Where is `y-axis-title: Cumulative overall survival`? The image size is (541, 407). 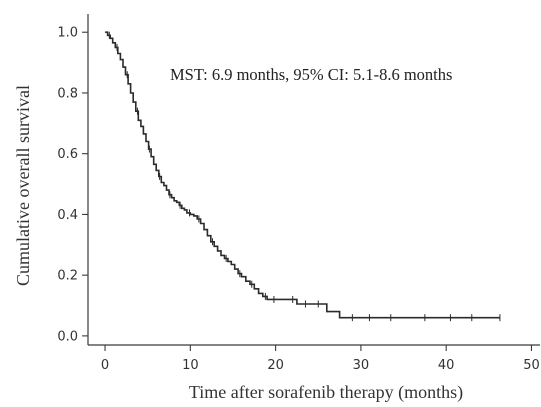
y-axis-title: Cumulative overall survival is located at coordinates (23, 185).